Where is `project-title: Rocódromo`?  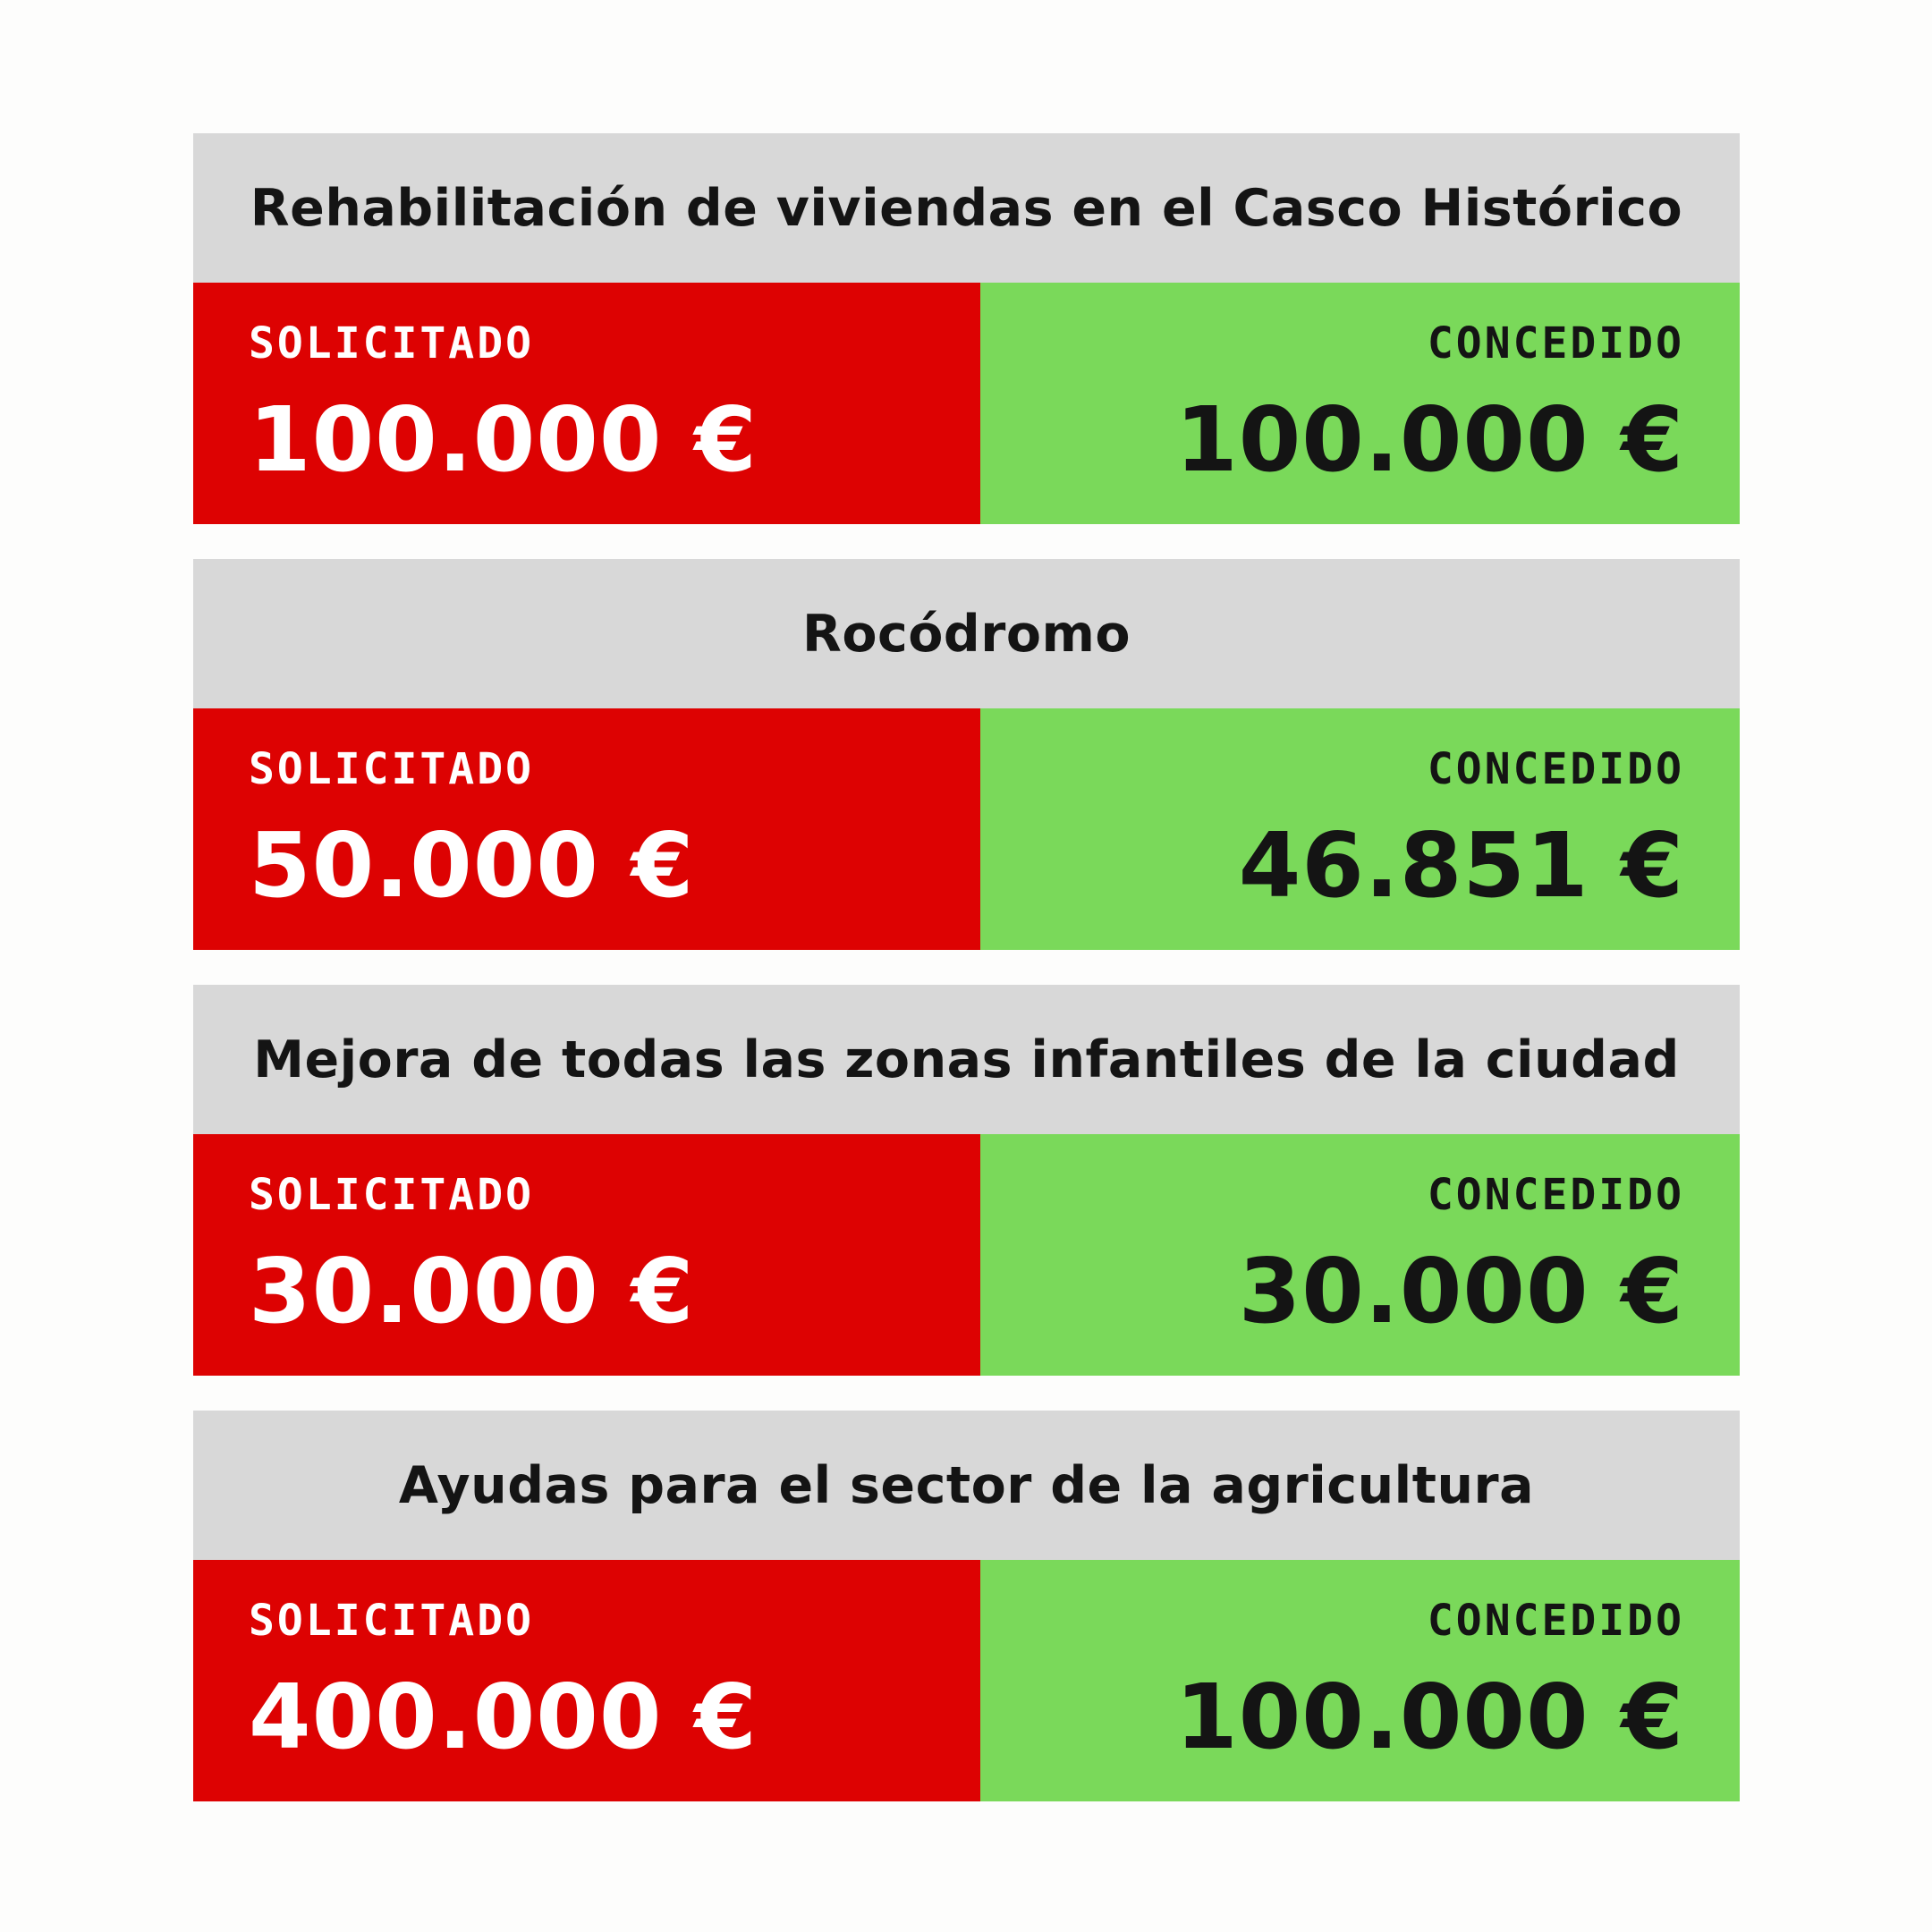 project-title: Rocódromo is located at coordinates (966, 634).